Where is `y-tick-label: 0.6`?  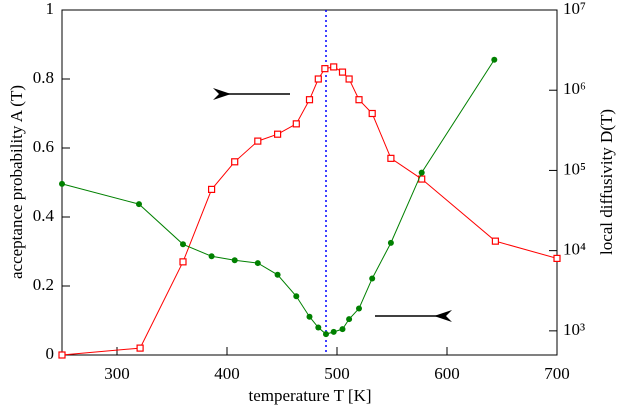 y-tick-label: 0.6 is located at coordinates (43, 146).